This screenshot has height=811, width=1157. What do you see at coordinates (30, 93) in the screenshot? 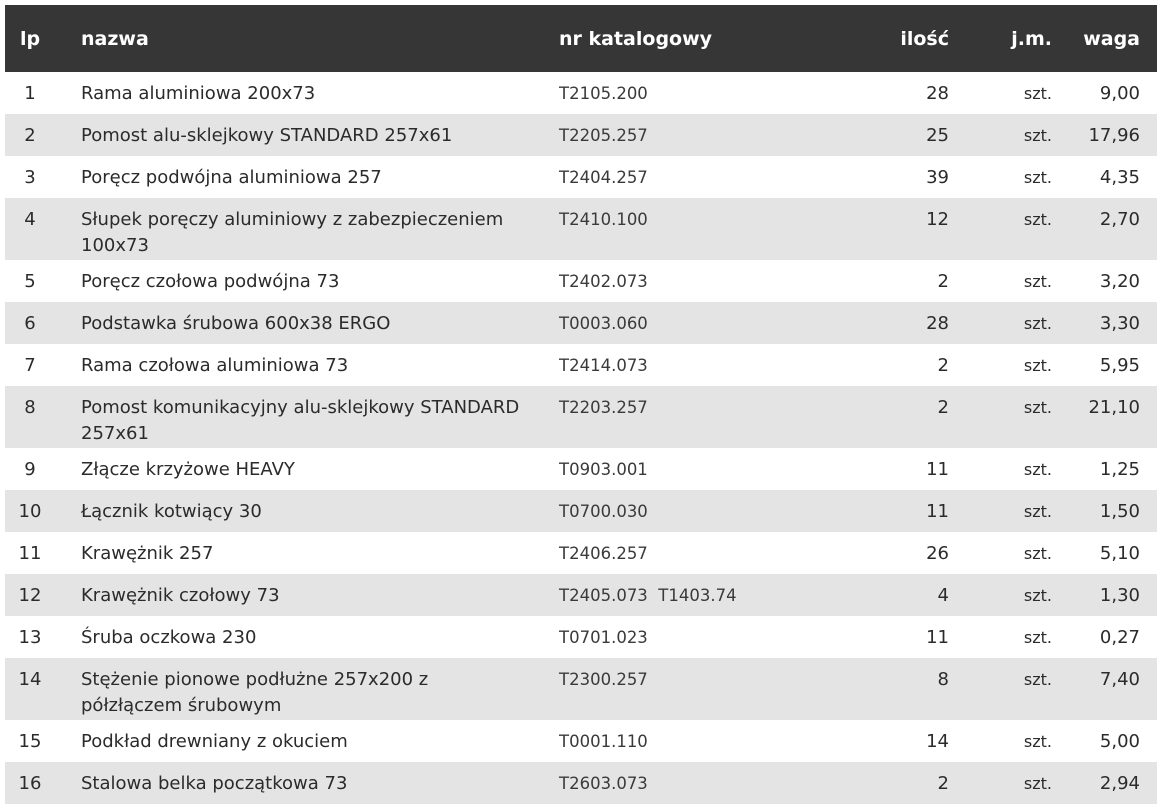
I see `cell-lp: 1` at bounding box center [30, 93].